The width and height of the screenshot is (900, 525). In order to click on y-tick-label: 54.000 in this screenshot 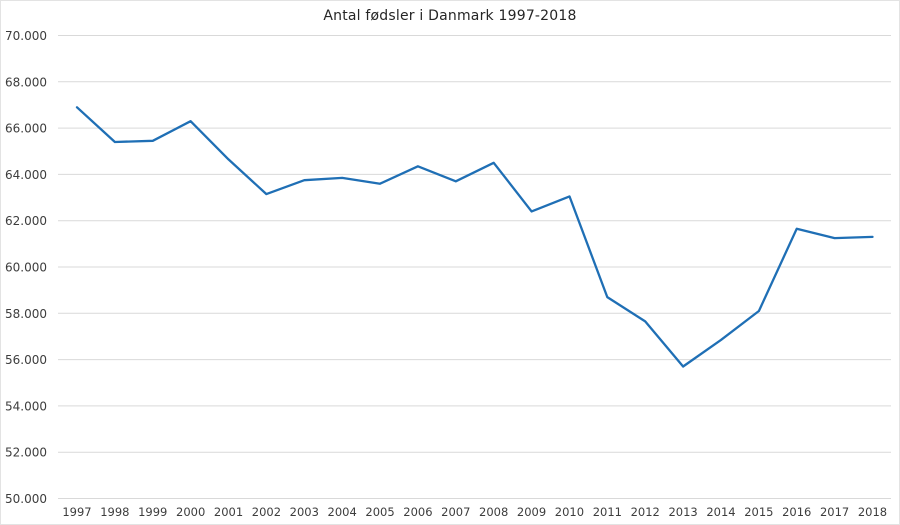, I will do `click(26, 406)`.